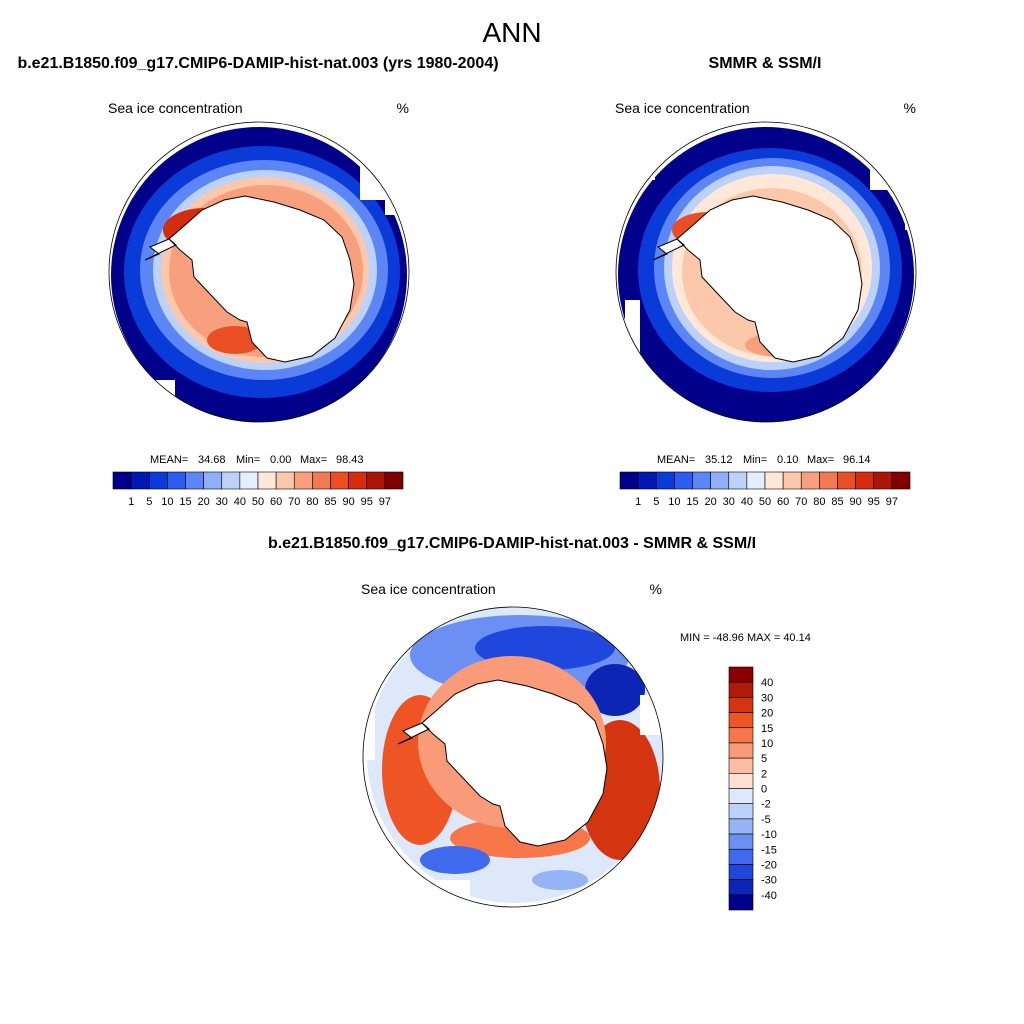 The image size is (1024, 1024). I want to click on diff-colorbar-tick-label: 10, so click(767, 744).